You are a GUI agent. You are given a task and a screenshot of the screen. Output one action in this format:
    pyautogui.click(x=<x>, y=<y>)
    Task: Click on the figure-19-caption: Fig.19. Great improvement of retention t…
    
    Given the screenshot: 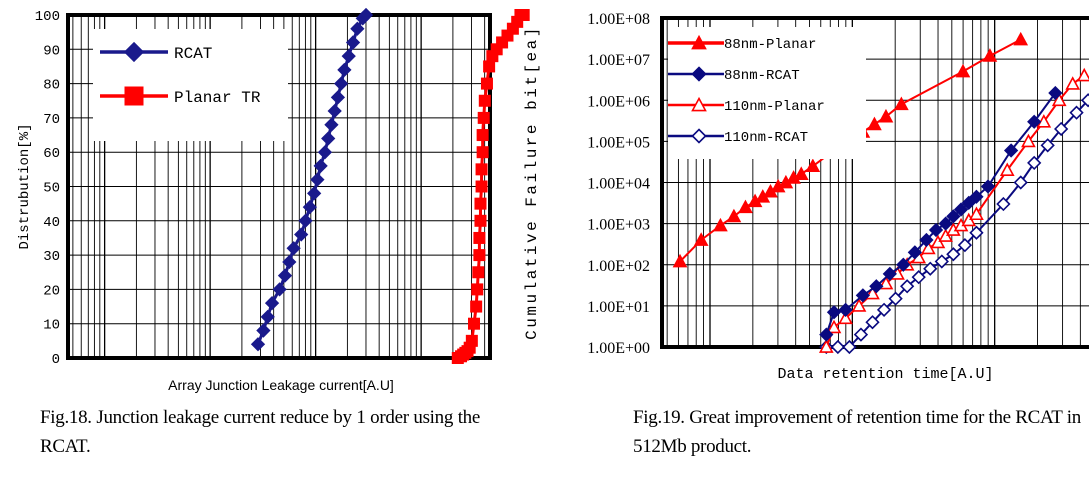 What is the action you would take?
    pyautogui.click(x=857, y=432)
    